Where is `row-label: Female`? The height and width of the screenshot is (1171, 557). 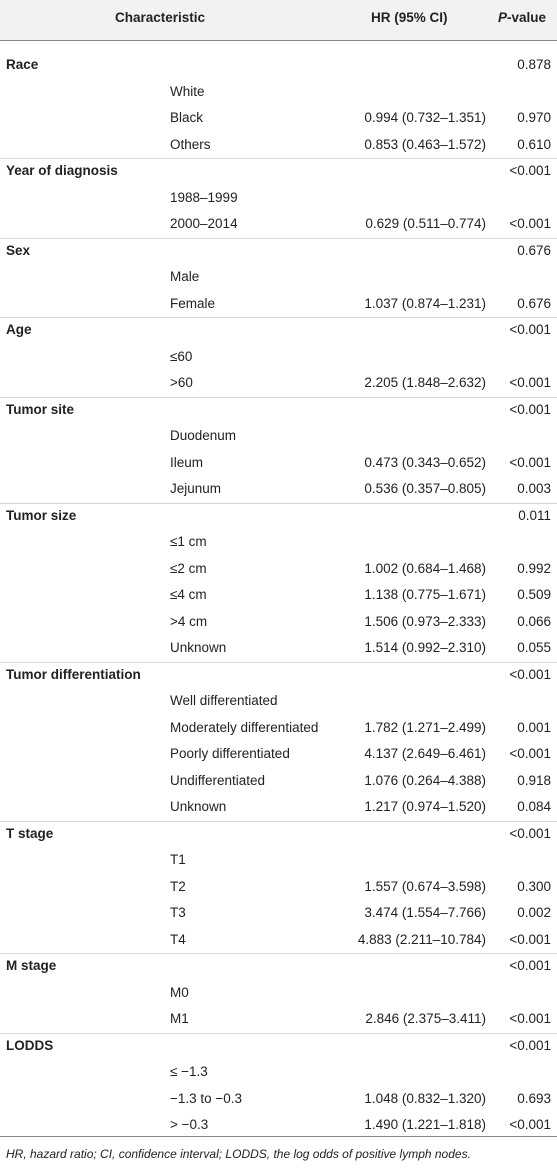
row-label: Female is located at coordinates (193, 303).